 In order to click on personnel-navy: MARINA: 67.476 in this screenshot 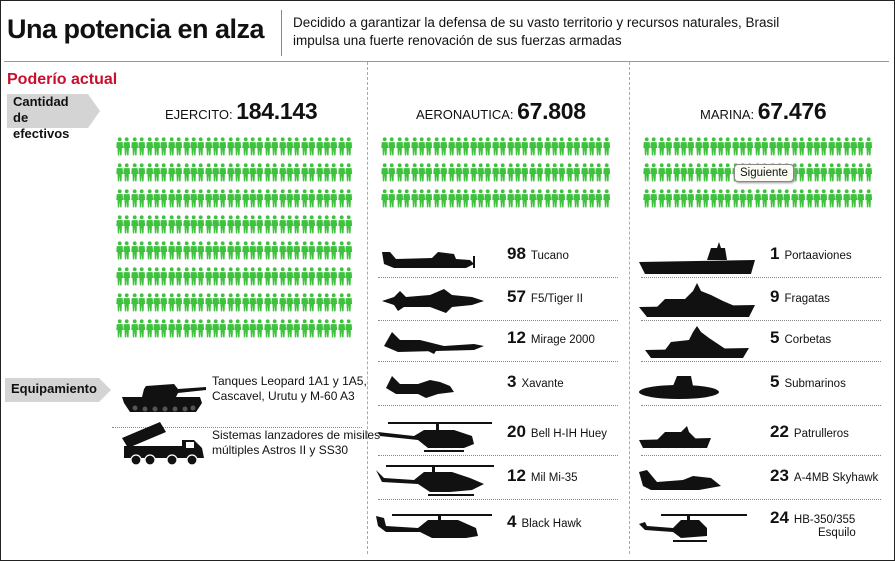, I will do `click(763, 111)`.